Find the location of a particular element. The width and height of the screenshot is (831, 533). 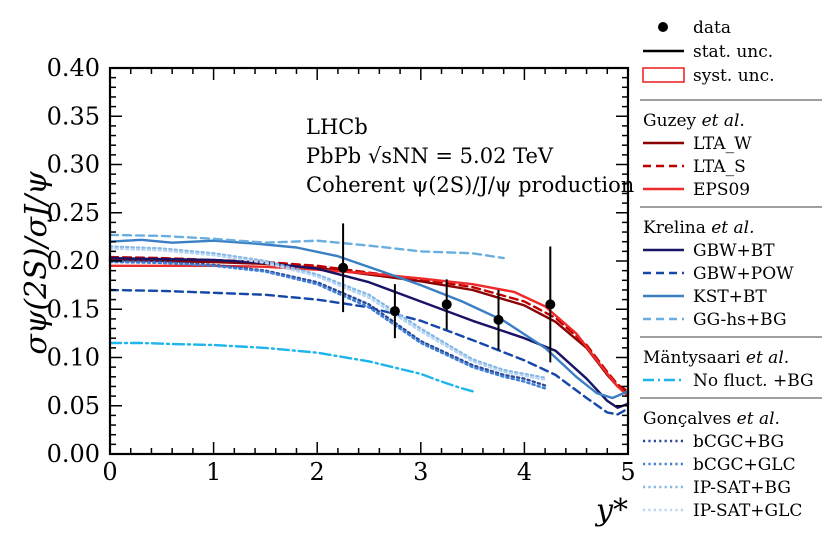

legend-label-lta-s: LTA_S is located at coordinates (719, 167).